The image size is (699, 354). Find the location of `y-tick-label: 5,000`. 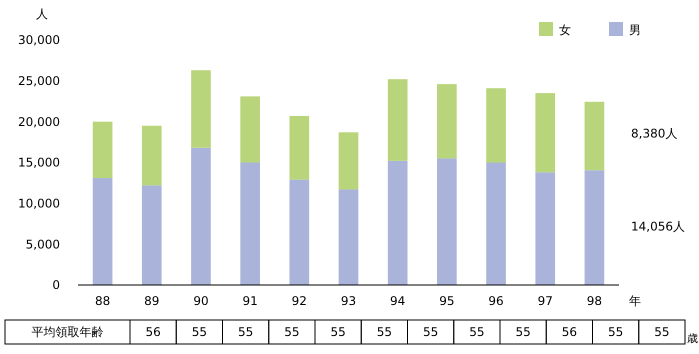

y-tick-label: 5,000 is located at coordinates (43, 244).